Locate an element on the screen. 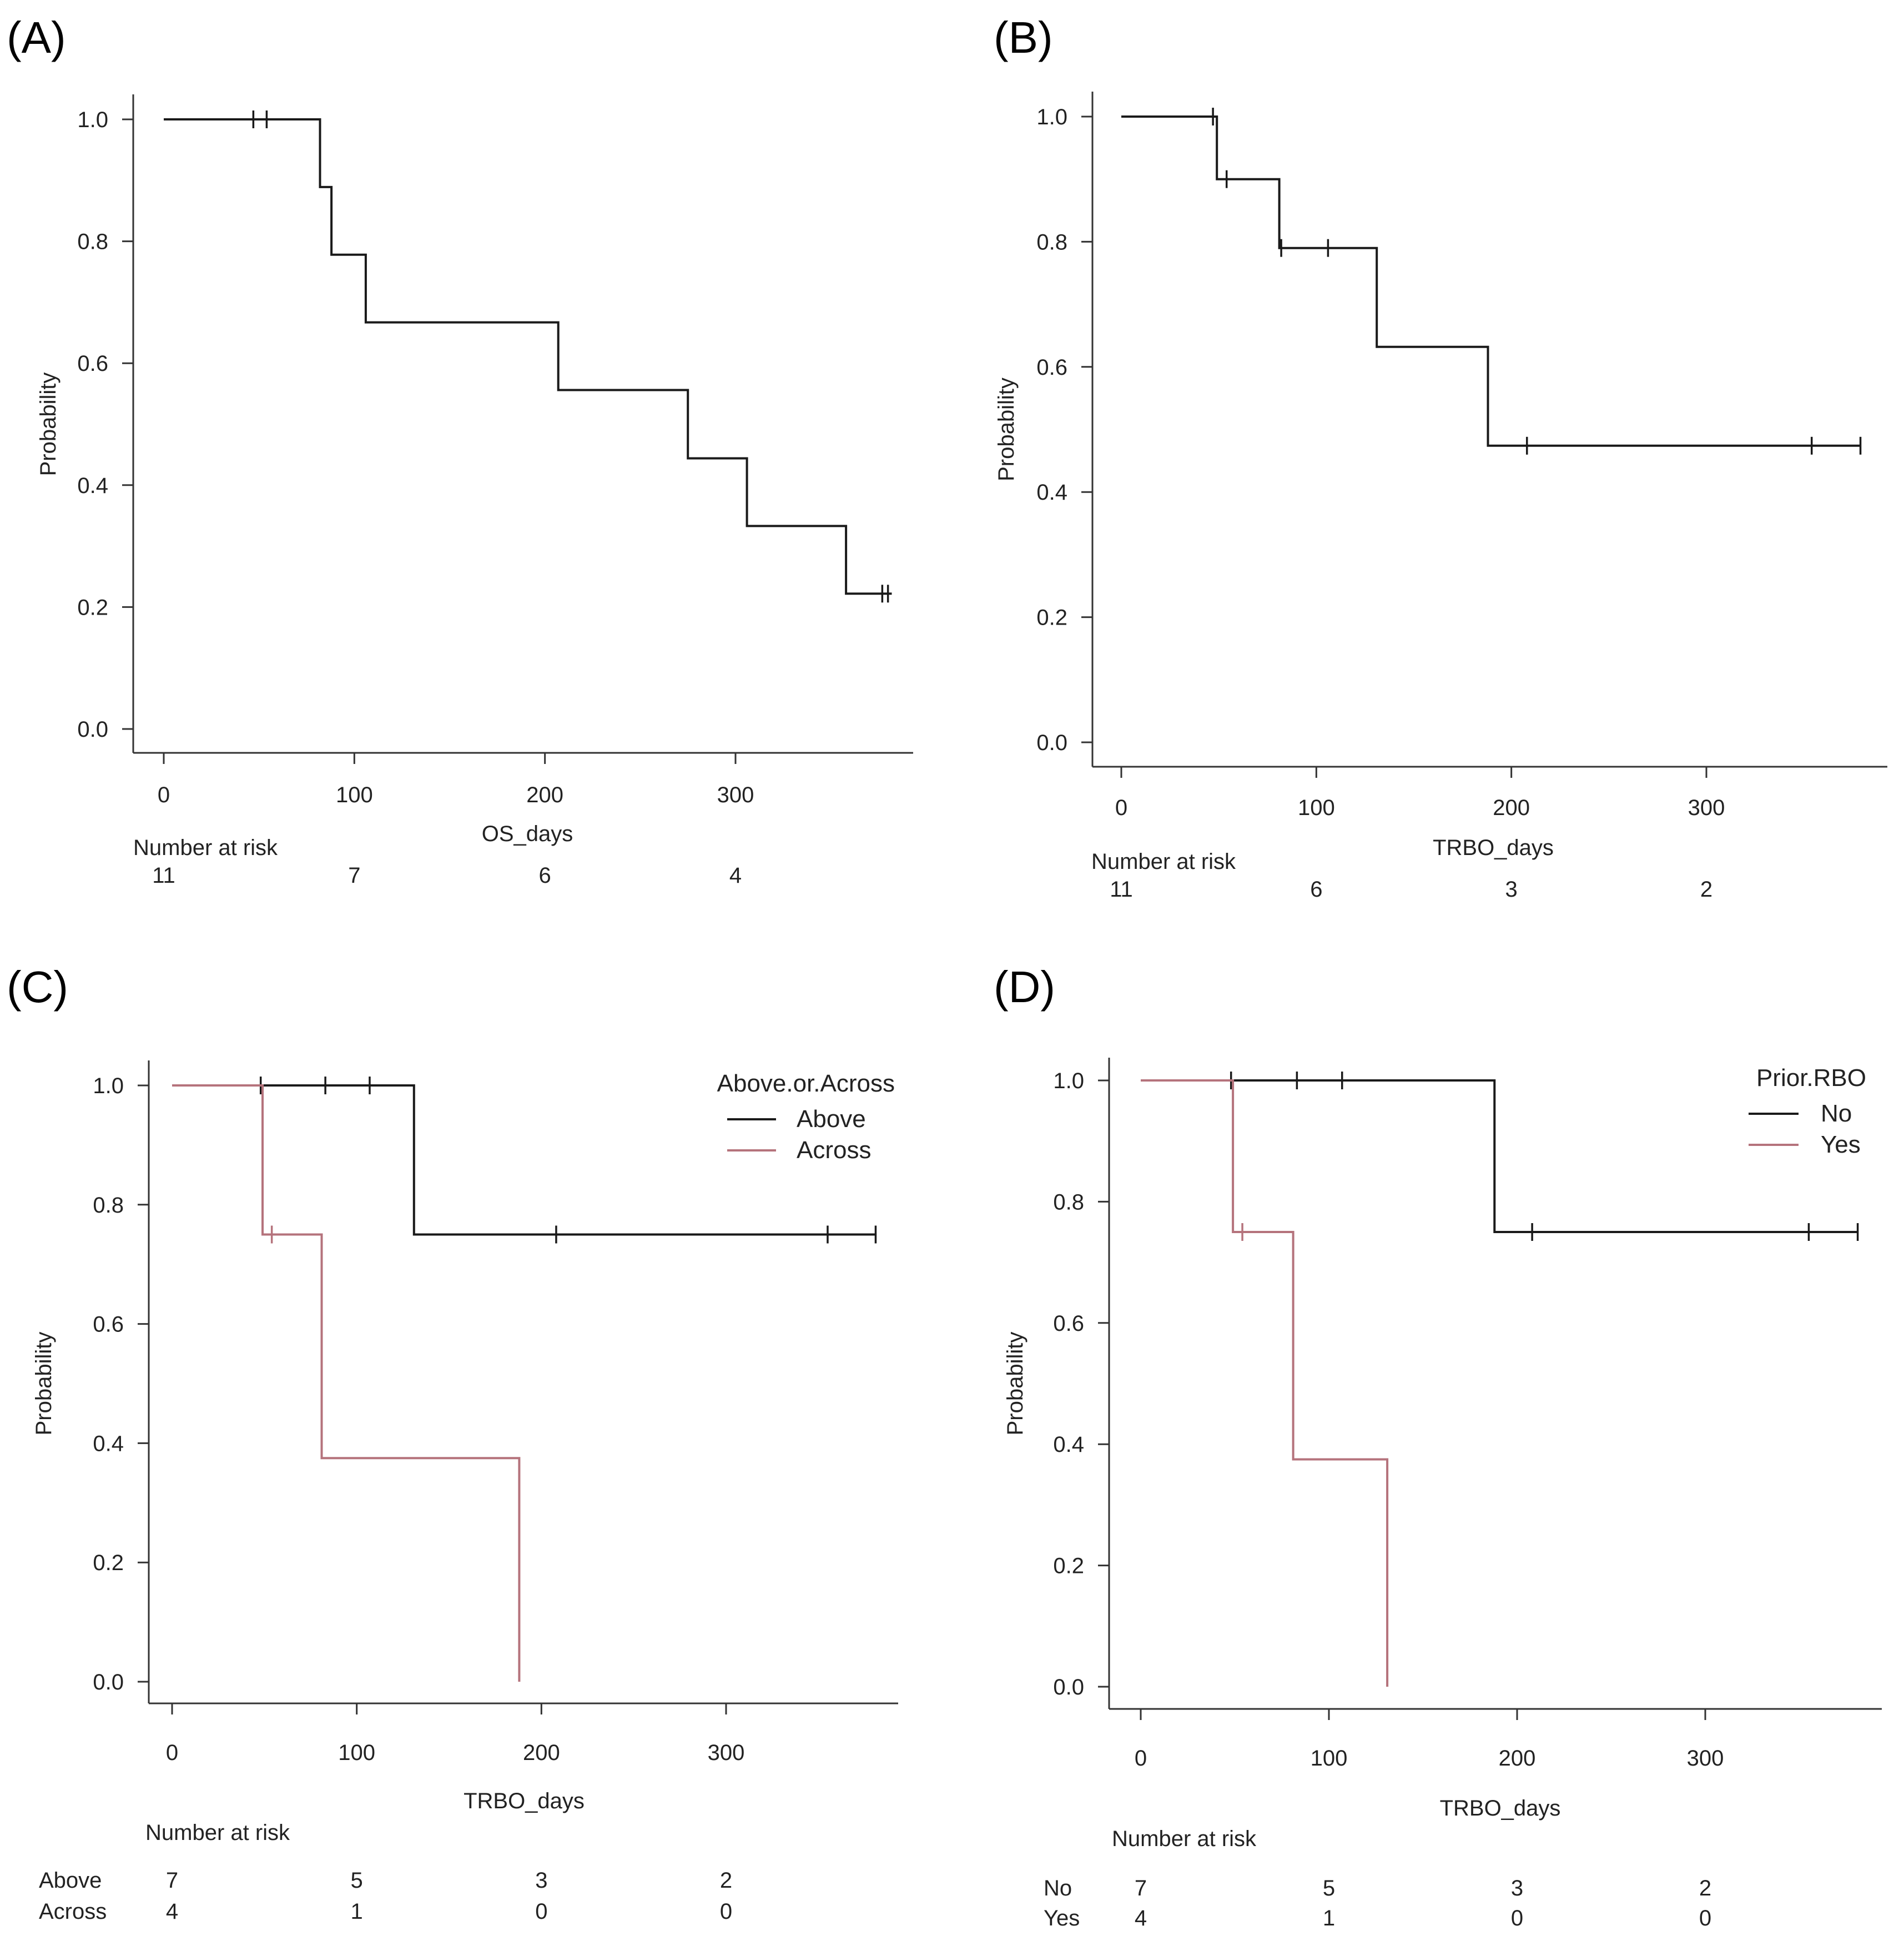 This screenshot has height=1941, width=1904. legend-label-above: Above is located at coordinates (831, 1119).